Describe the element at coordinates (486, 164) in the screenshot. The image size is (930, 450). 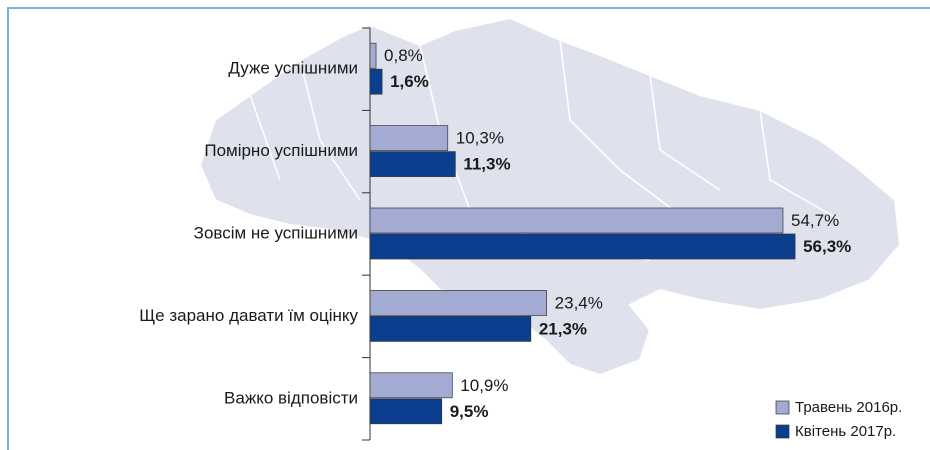
I see `value-label: 11,3%` at that location.